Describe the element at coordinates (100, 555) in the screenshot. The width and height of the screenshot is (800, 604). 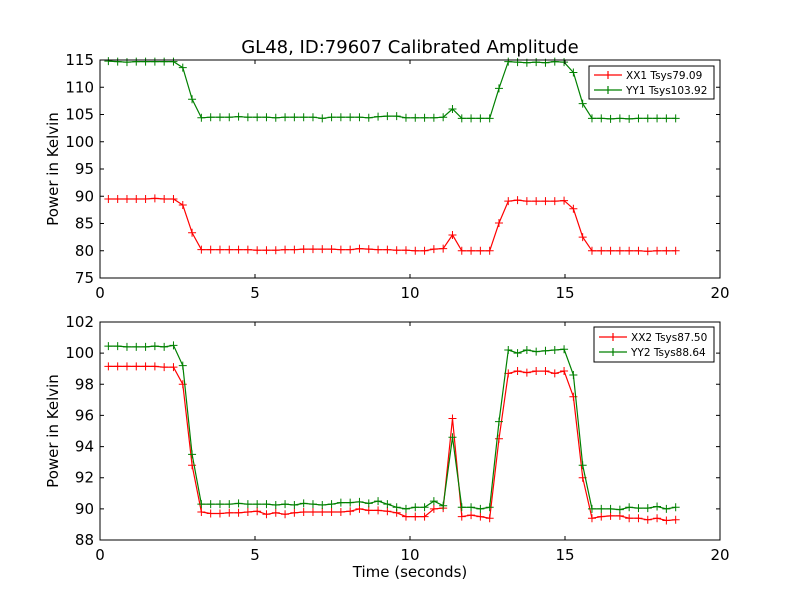
I see `x-tick-label: 0` at that location.